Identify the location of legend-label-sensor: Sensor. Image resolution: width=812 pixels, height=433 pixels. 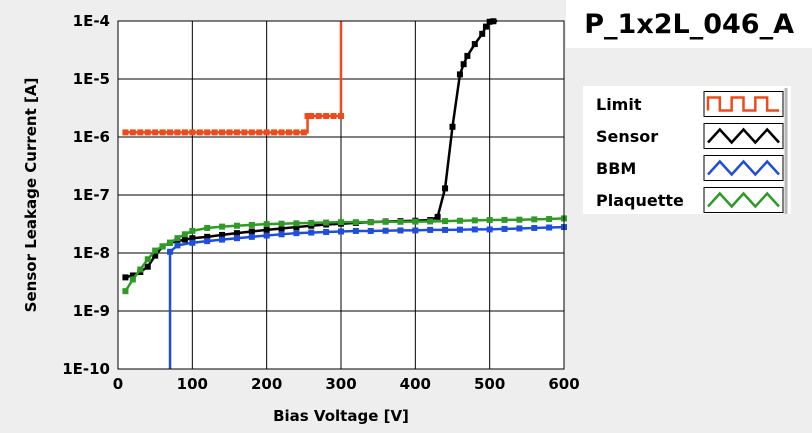
(627, 136).